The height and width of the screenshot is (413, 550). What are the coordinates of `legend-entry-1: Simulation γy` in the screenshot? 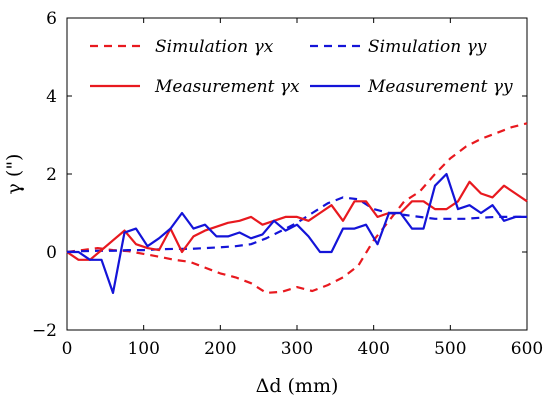 It's located at (427, 47).